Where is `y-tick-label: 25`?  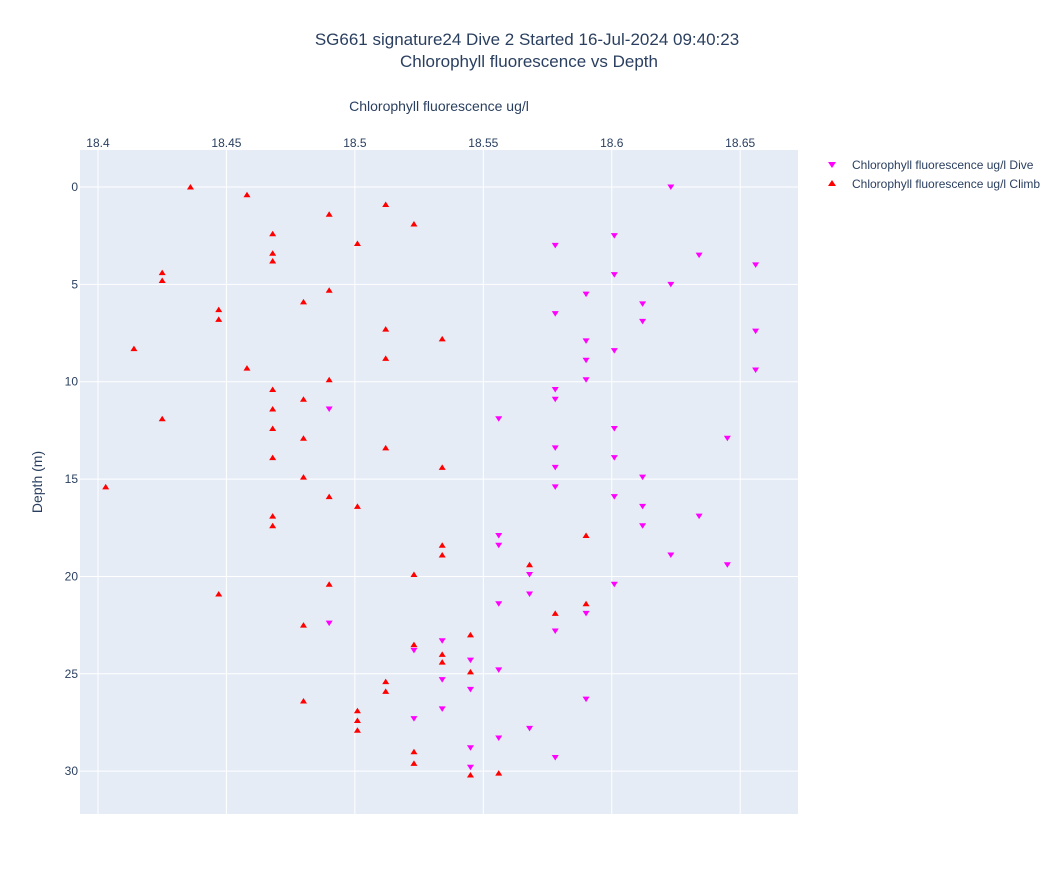
y-tick-label: 25 is located at coordinates (72, 674).